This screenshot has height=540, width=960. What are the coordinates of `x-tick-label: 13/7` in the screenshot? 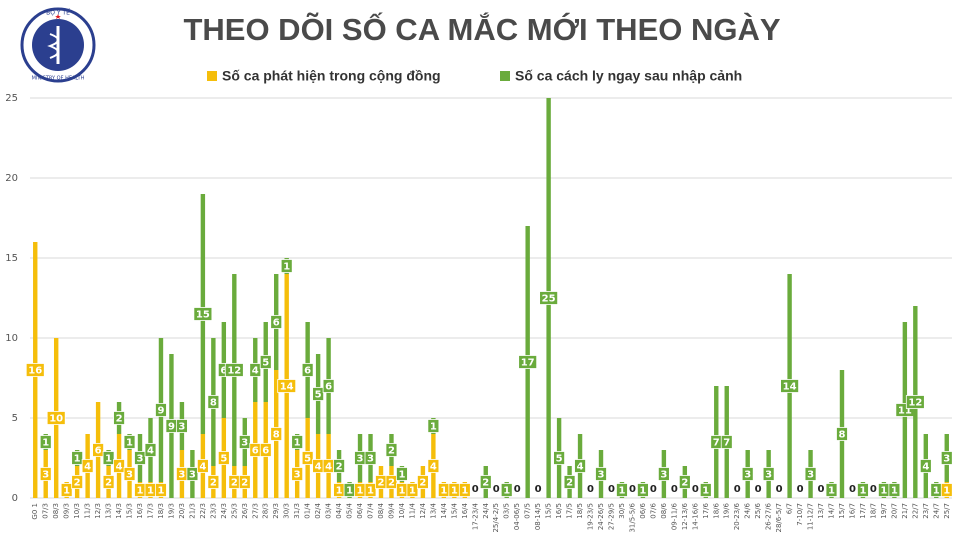 It's located at (821, 511).